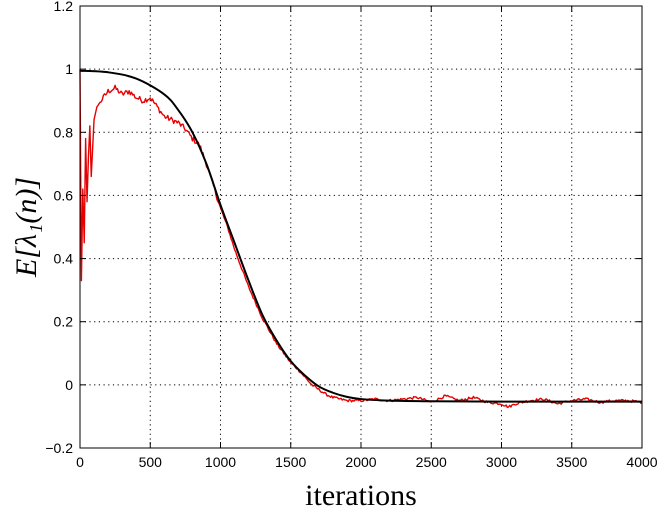 Image resolution: width=665 pixels, height=513 pixels. I want to click on x-tick-label: 3000, so click(501, 462).